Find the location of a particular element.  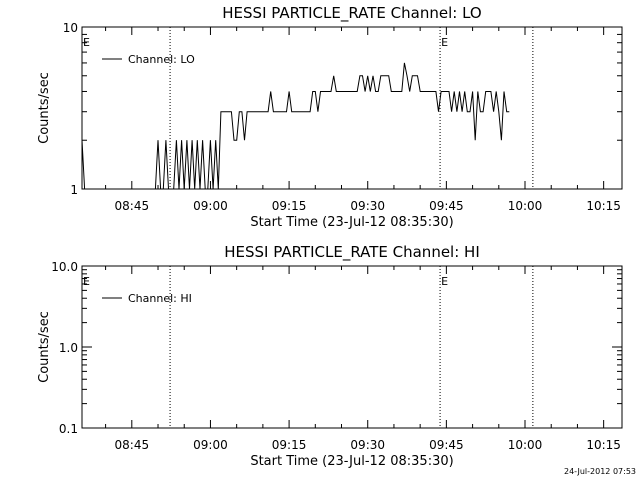

chart-title: HESSI PARTICLE_RATE Channel: HI is located at coordinates (352, 252).